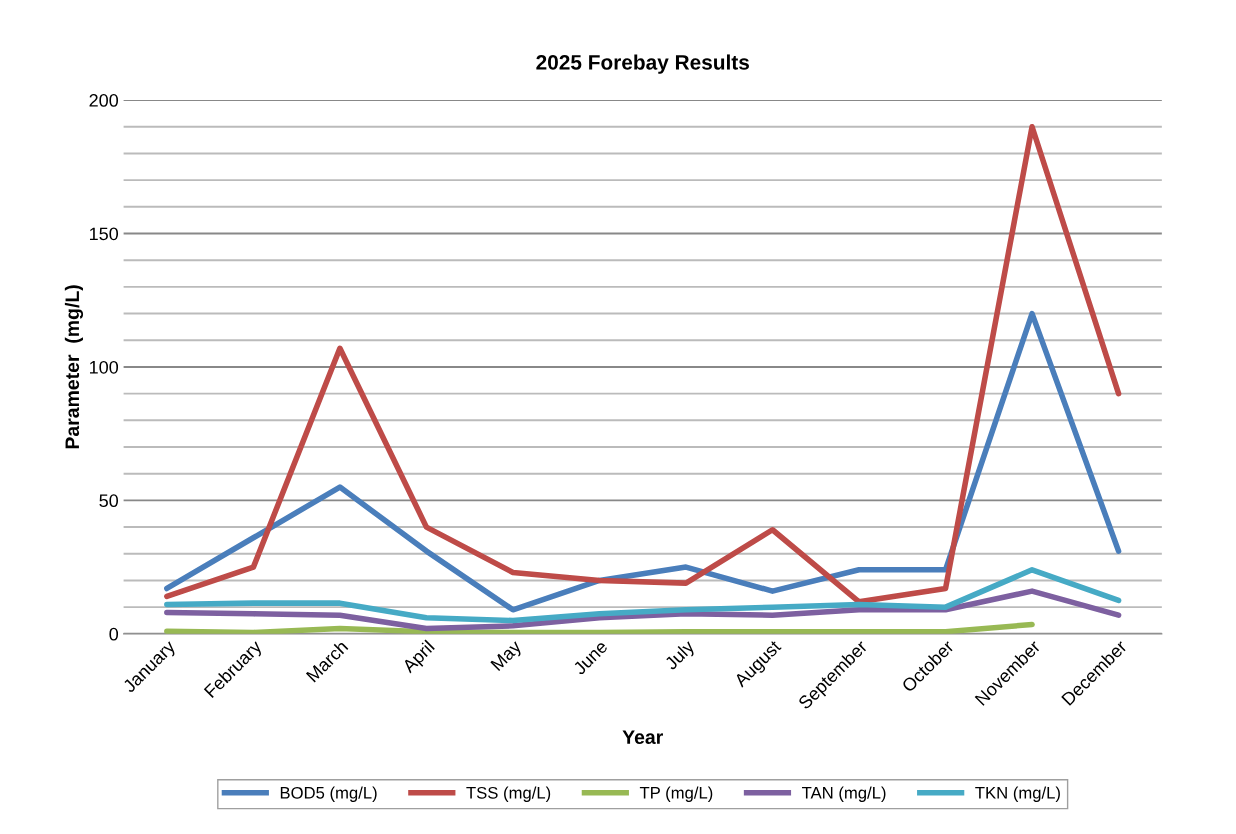 This screenshot has width=1236, height=834. Describe the element at coordinates (104, 100) in the screenshot. I see `y-tick-label: 200` at that location.